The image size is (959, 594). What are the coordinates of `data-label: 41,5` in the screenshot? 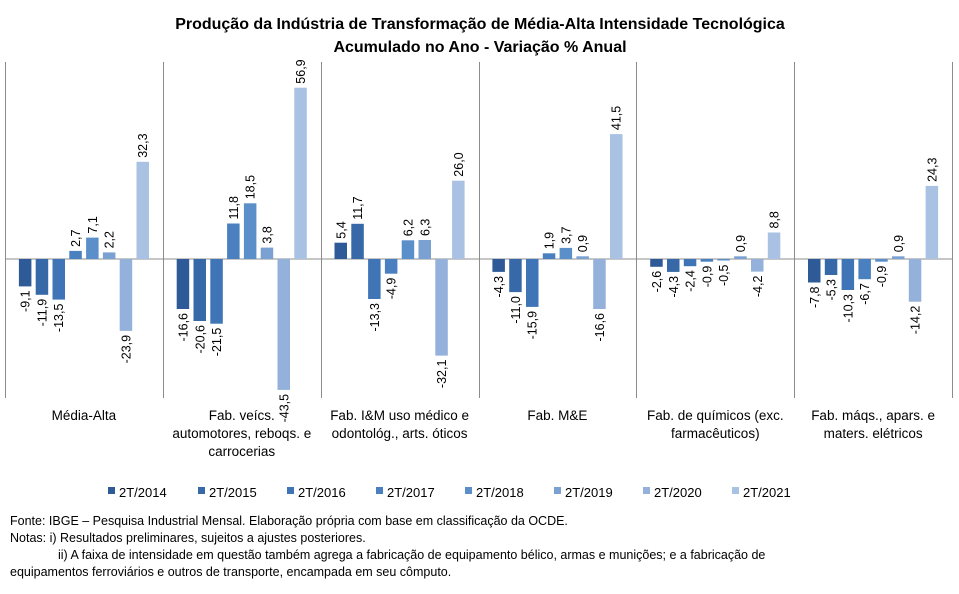 It's located at (617, 118).